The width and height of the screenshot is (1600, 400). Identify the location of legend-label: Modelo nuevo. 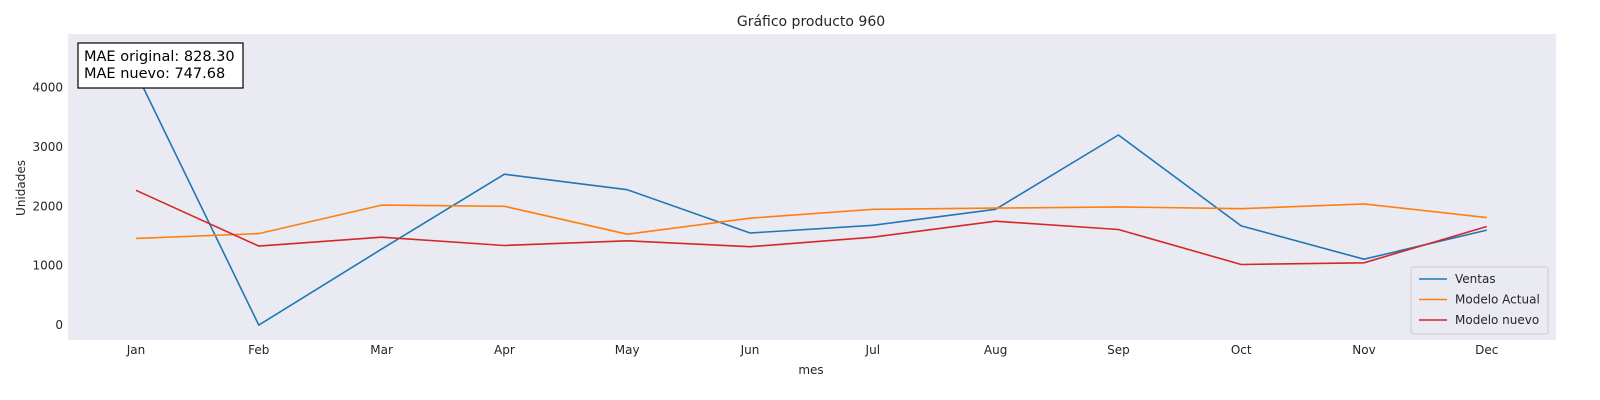
(1497, 320).